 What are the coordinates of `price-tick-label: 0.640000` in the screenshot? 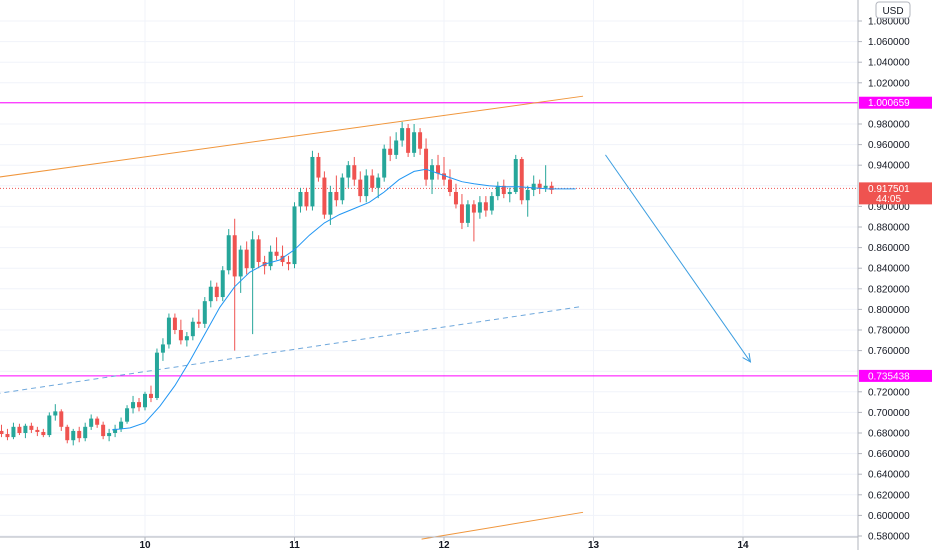 It's located at (889, 475).